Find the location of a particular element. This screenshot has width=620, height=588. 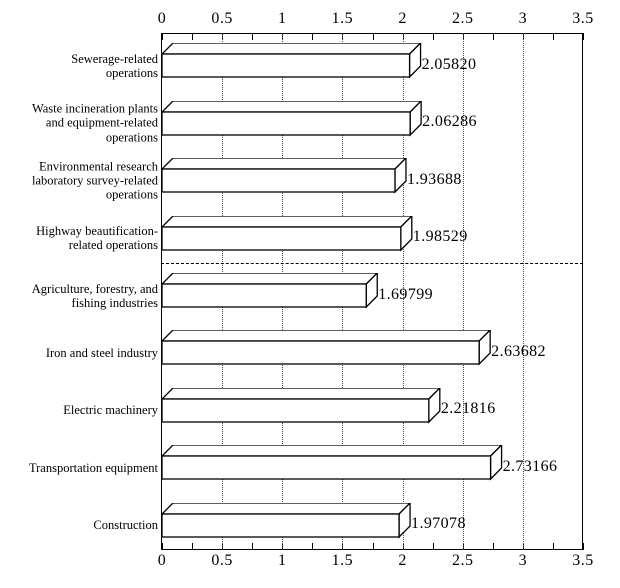

axis-tick-label-bottom: 2 is located at coordinates (402, 560).